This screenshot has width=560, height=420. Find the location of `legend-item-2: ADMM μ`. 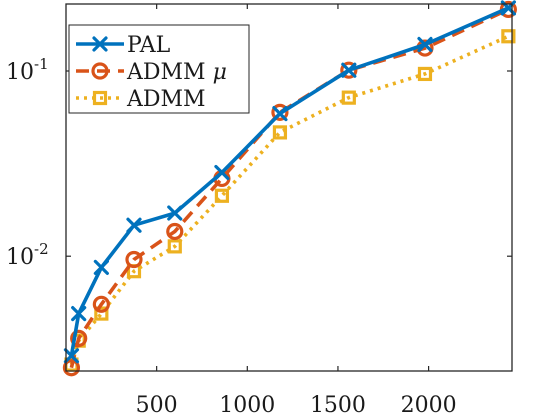

legend-item-2: ADMM μ is located at coordinates (151, 72).